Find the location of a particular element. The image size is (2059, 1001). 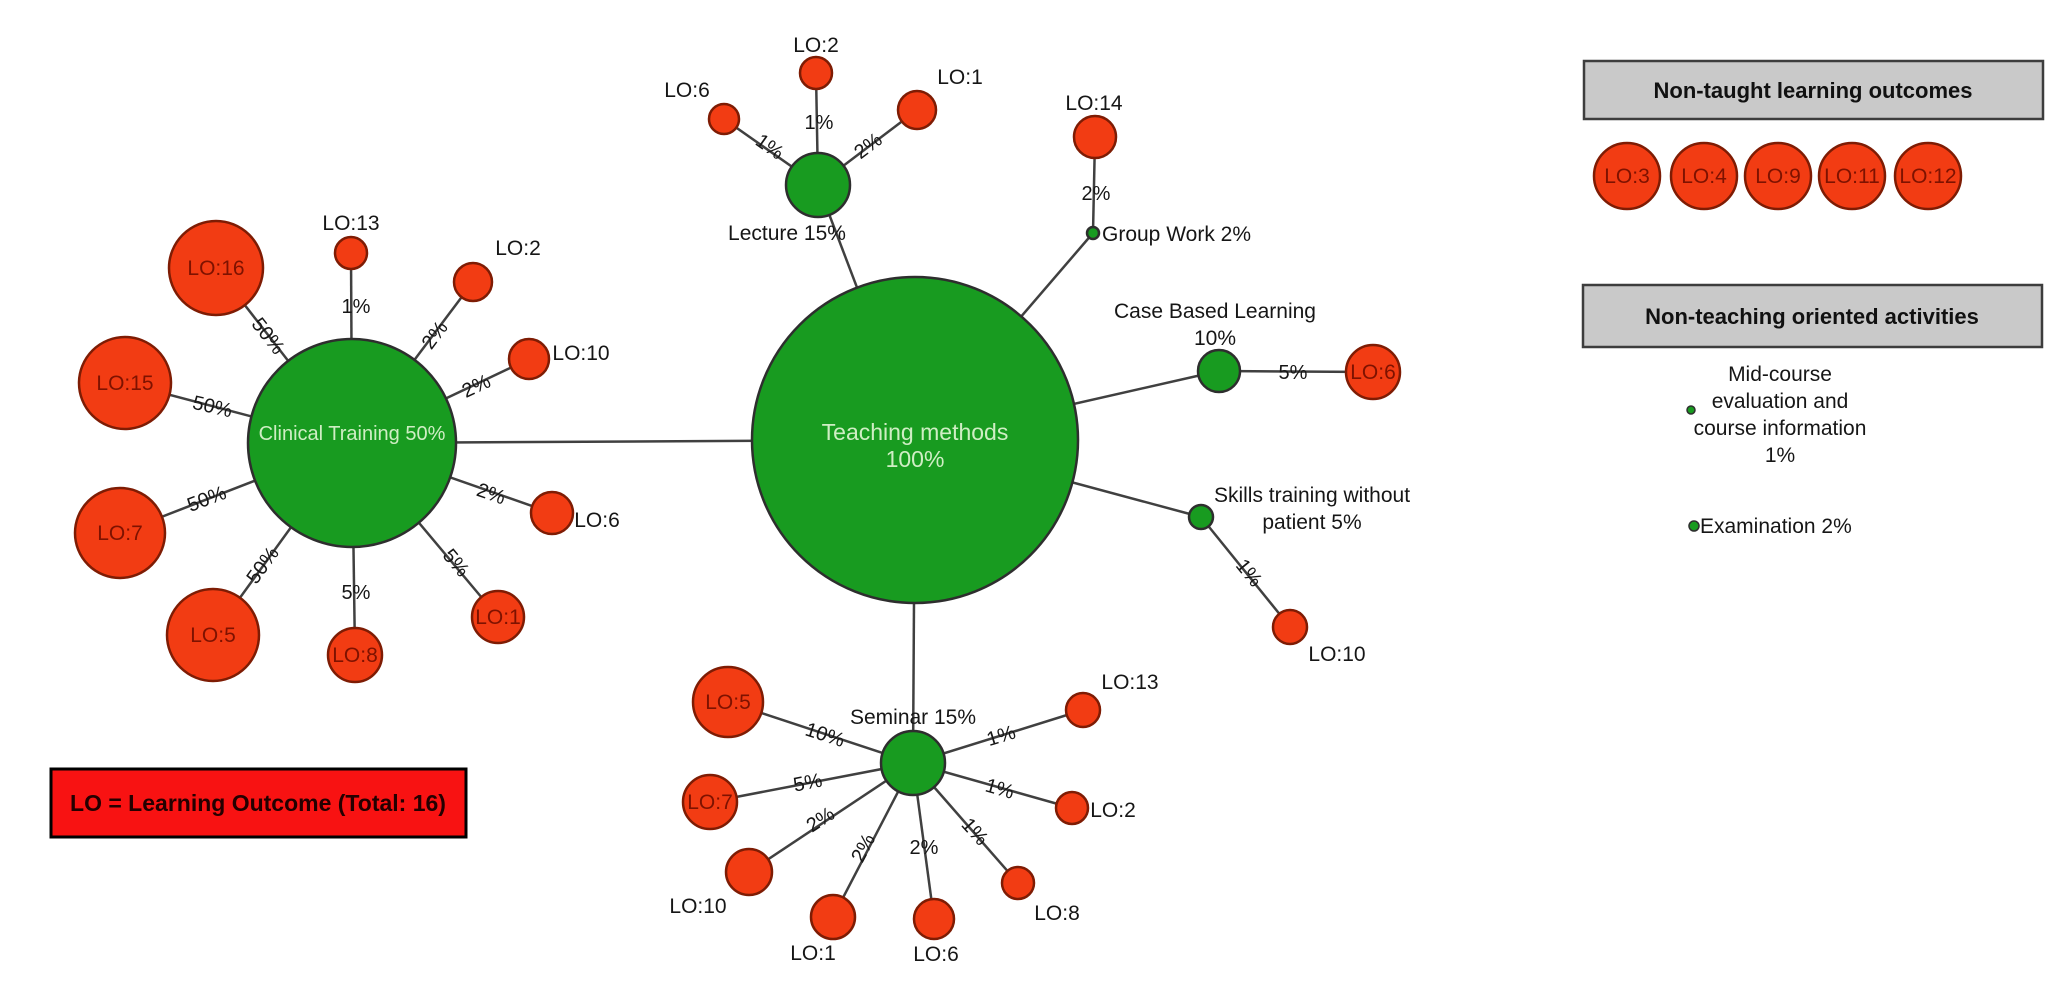

node-group-work is located at coordinates (1093, 233).